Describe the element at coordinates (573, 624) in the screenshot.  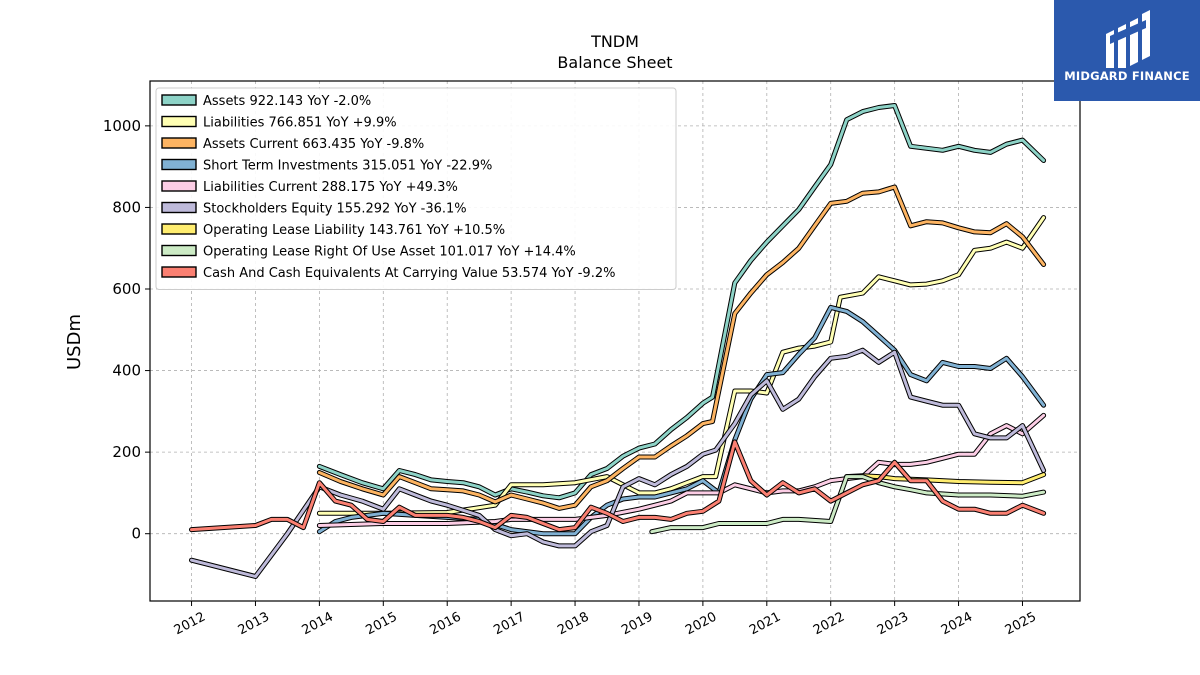
I see `x-tick-label: 2018` at that location.